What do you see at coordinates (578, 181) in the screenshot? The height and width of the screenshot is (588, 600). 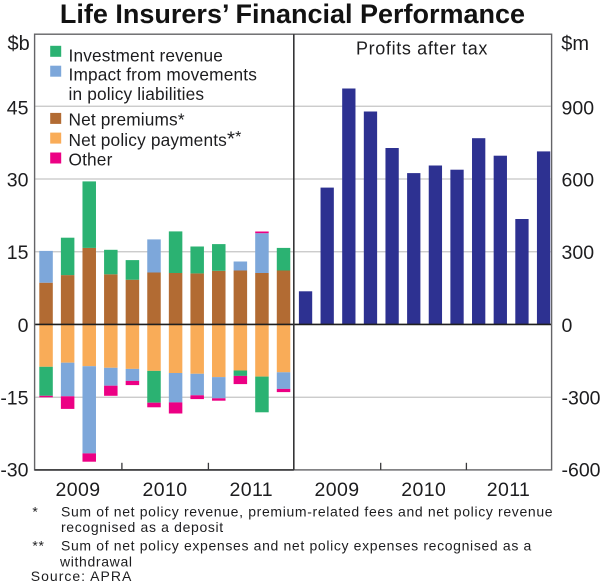 I see `svg-text: 600` at bounding box center [578, 181].